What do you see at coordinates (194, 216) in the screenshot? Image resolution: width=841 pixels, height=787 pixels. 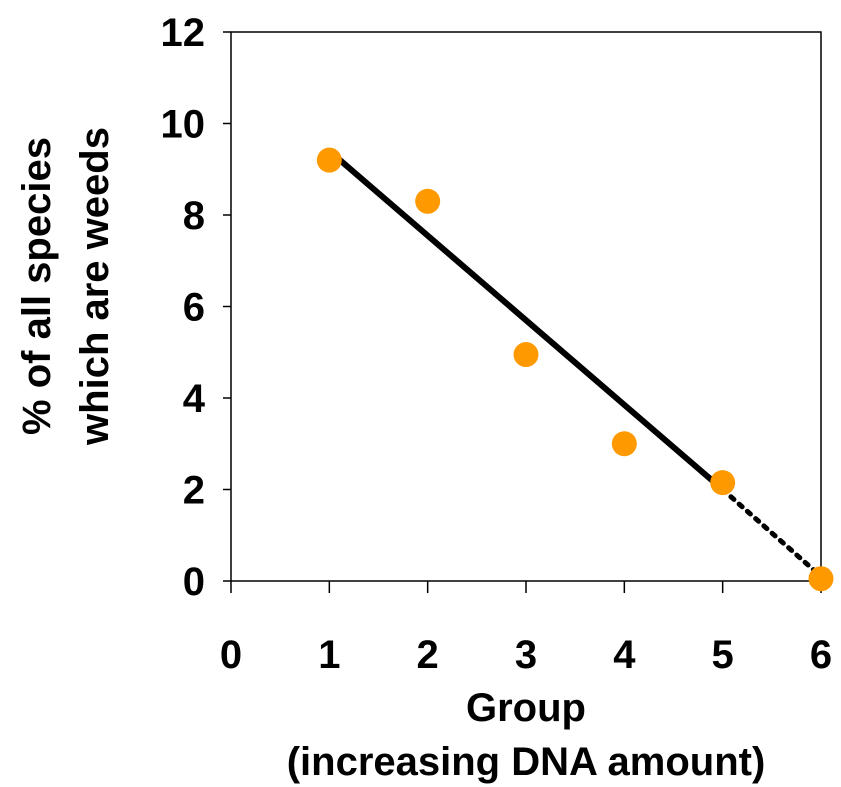 I see `y-tick-label: 8` at bounding box center [194, 216].